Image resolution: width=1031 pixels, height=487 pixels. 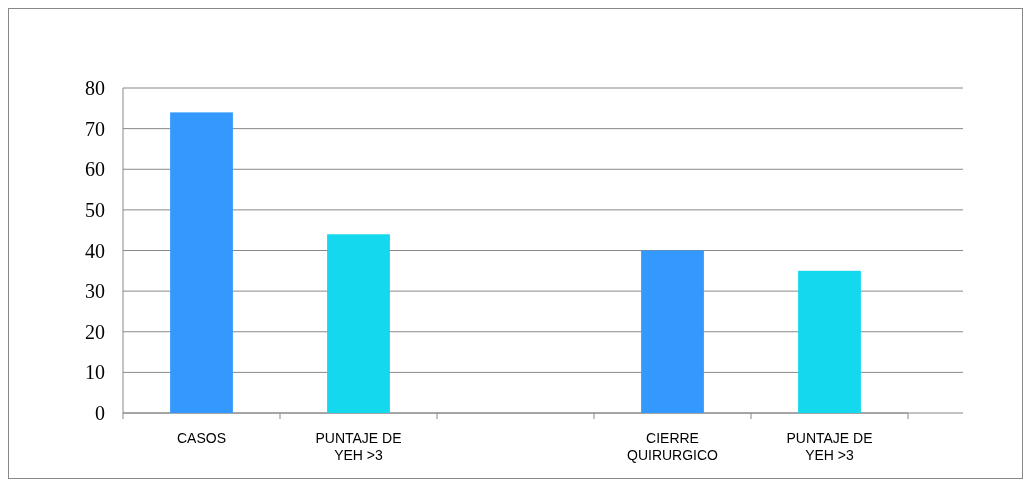 I want to click on y-tick-label: 80, so click(x=95, y=88).